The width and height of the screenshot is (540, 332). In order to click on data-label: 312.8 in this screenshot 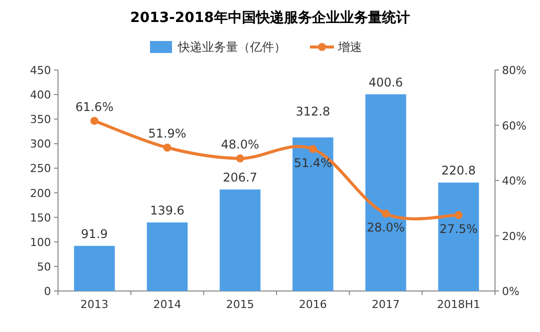, I will do `click(313, 111)`.